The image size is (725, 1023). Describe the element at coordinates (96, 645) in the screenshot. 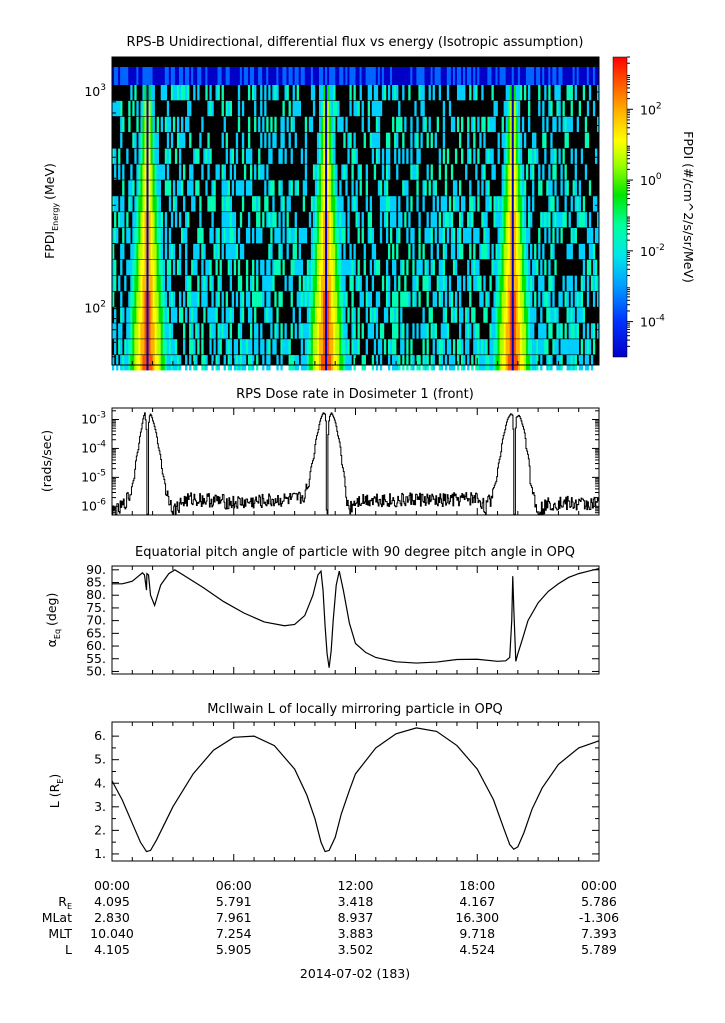

I see `y-tick-label: 60.` at that location.